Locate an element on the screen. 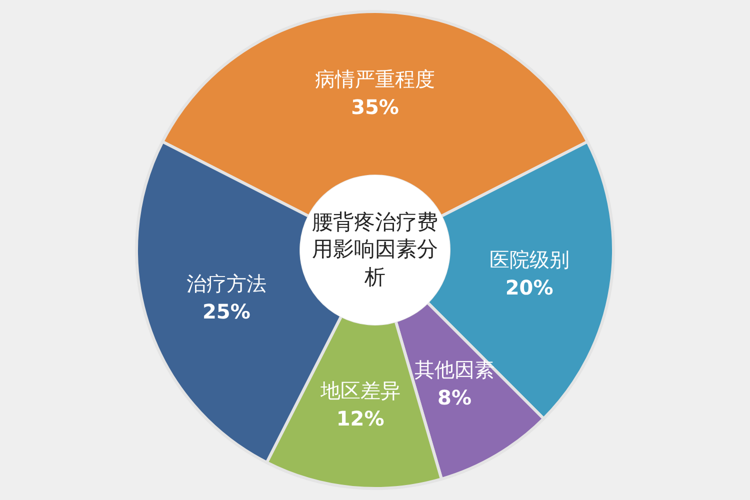 Image resolution: width=750 pixels, height=500 pixels. slice-label: 地区差异 is located at coordinates (359, 390).